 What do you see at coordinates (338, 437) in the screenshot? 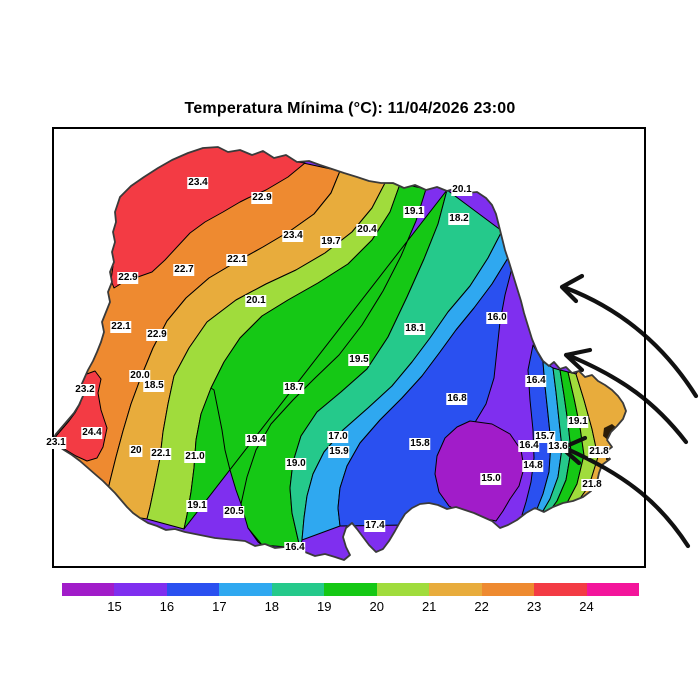
I see `temp-label: 17.0` at bounding box center [338, 437].